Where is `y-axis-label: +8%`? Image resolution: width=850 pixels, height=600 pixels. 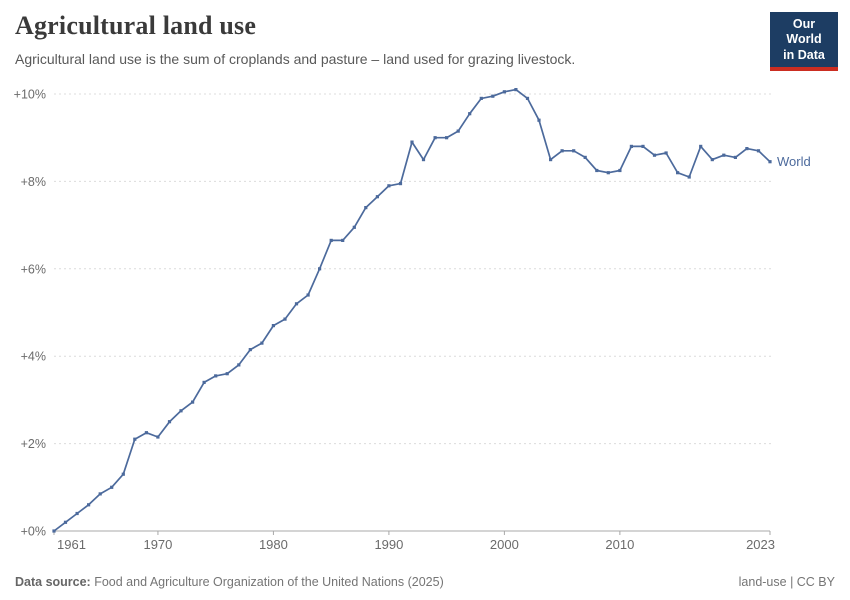 y-axis-label: +8% is located at coordinates (33, 182).